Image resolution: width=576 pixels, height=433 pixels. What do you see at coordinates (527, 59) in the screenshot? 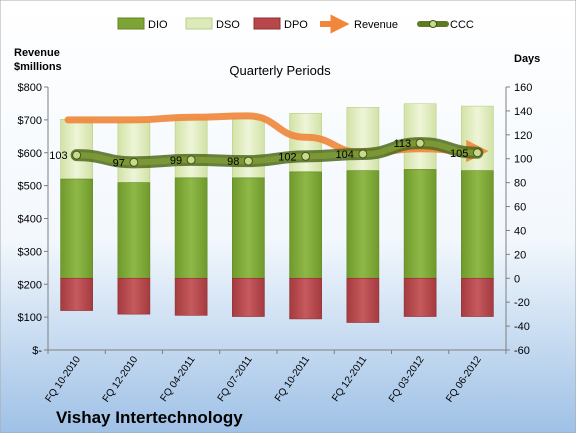
I see `right-axis-label: Days` at bounding box center [527, 59].